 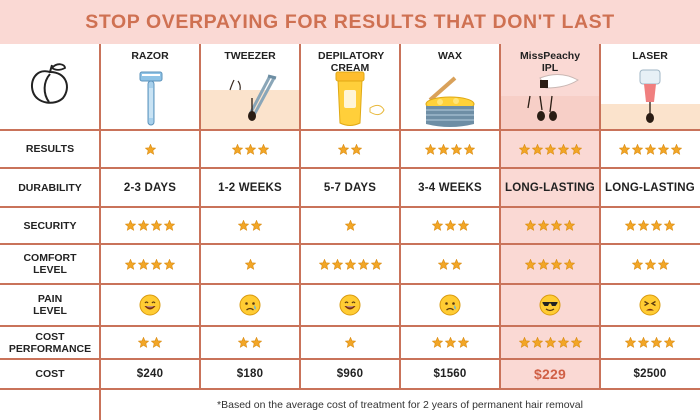 I want to click on cell-value: $960, so click(x=350, y=374).